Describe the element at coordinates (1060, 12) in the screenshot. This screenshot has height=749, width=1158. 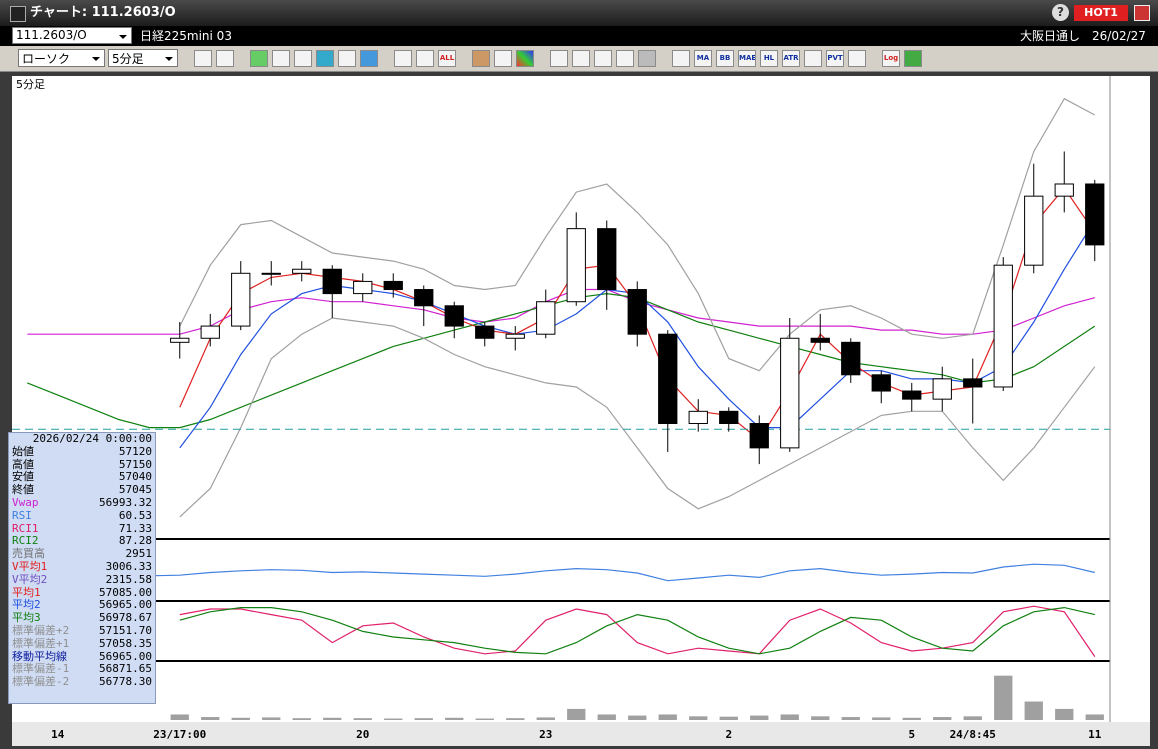
I see `help-button: ?` at that location.